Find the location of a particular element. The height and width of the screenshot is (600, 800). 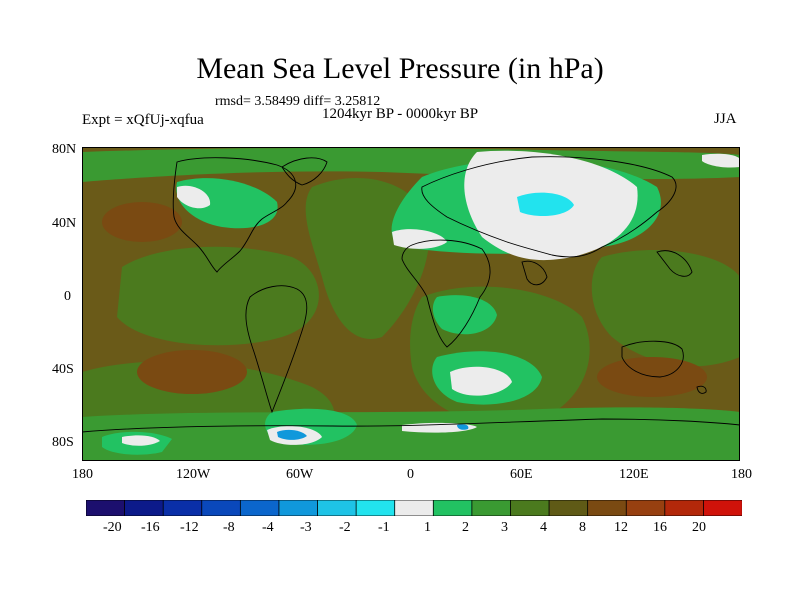

lon-label-120e: 120E is located at coordinates (634, 474).